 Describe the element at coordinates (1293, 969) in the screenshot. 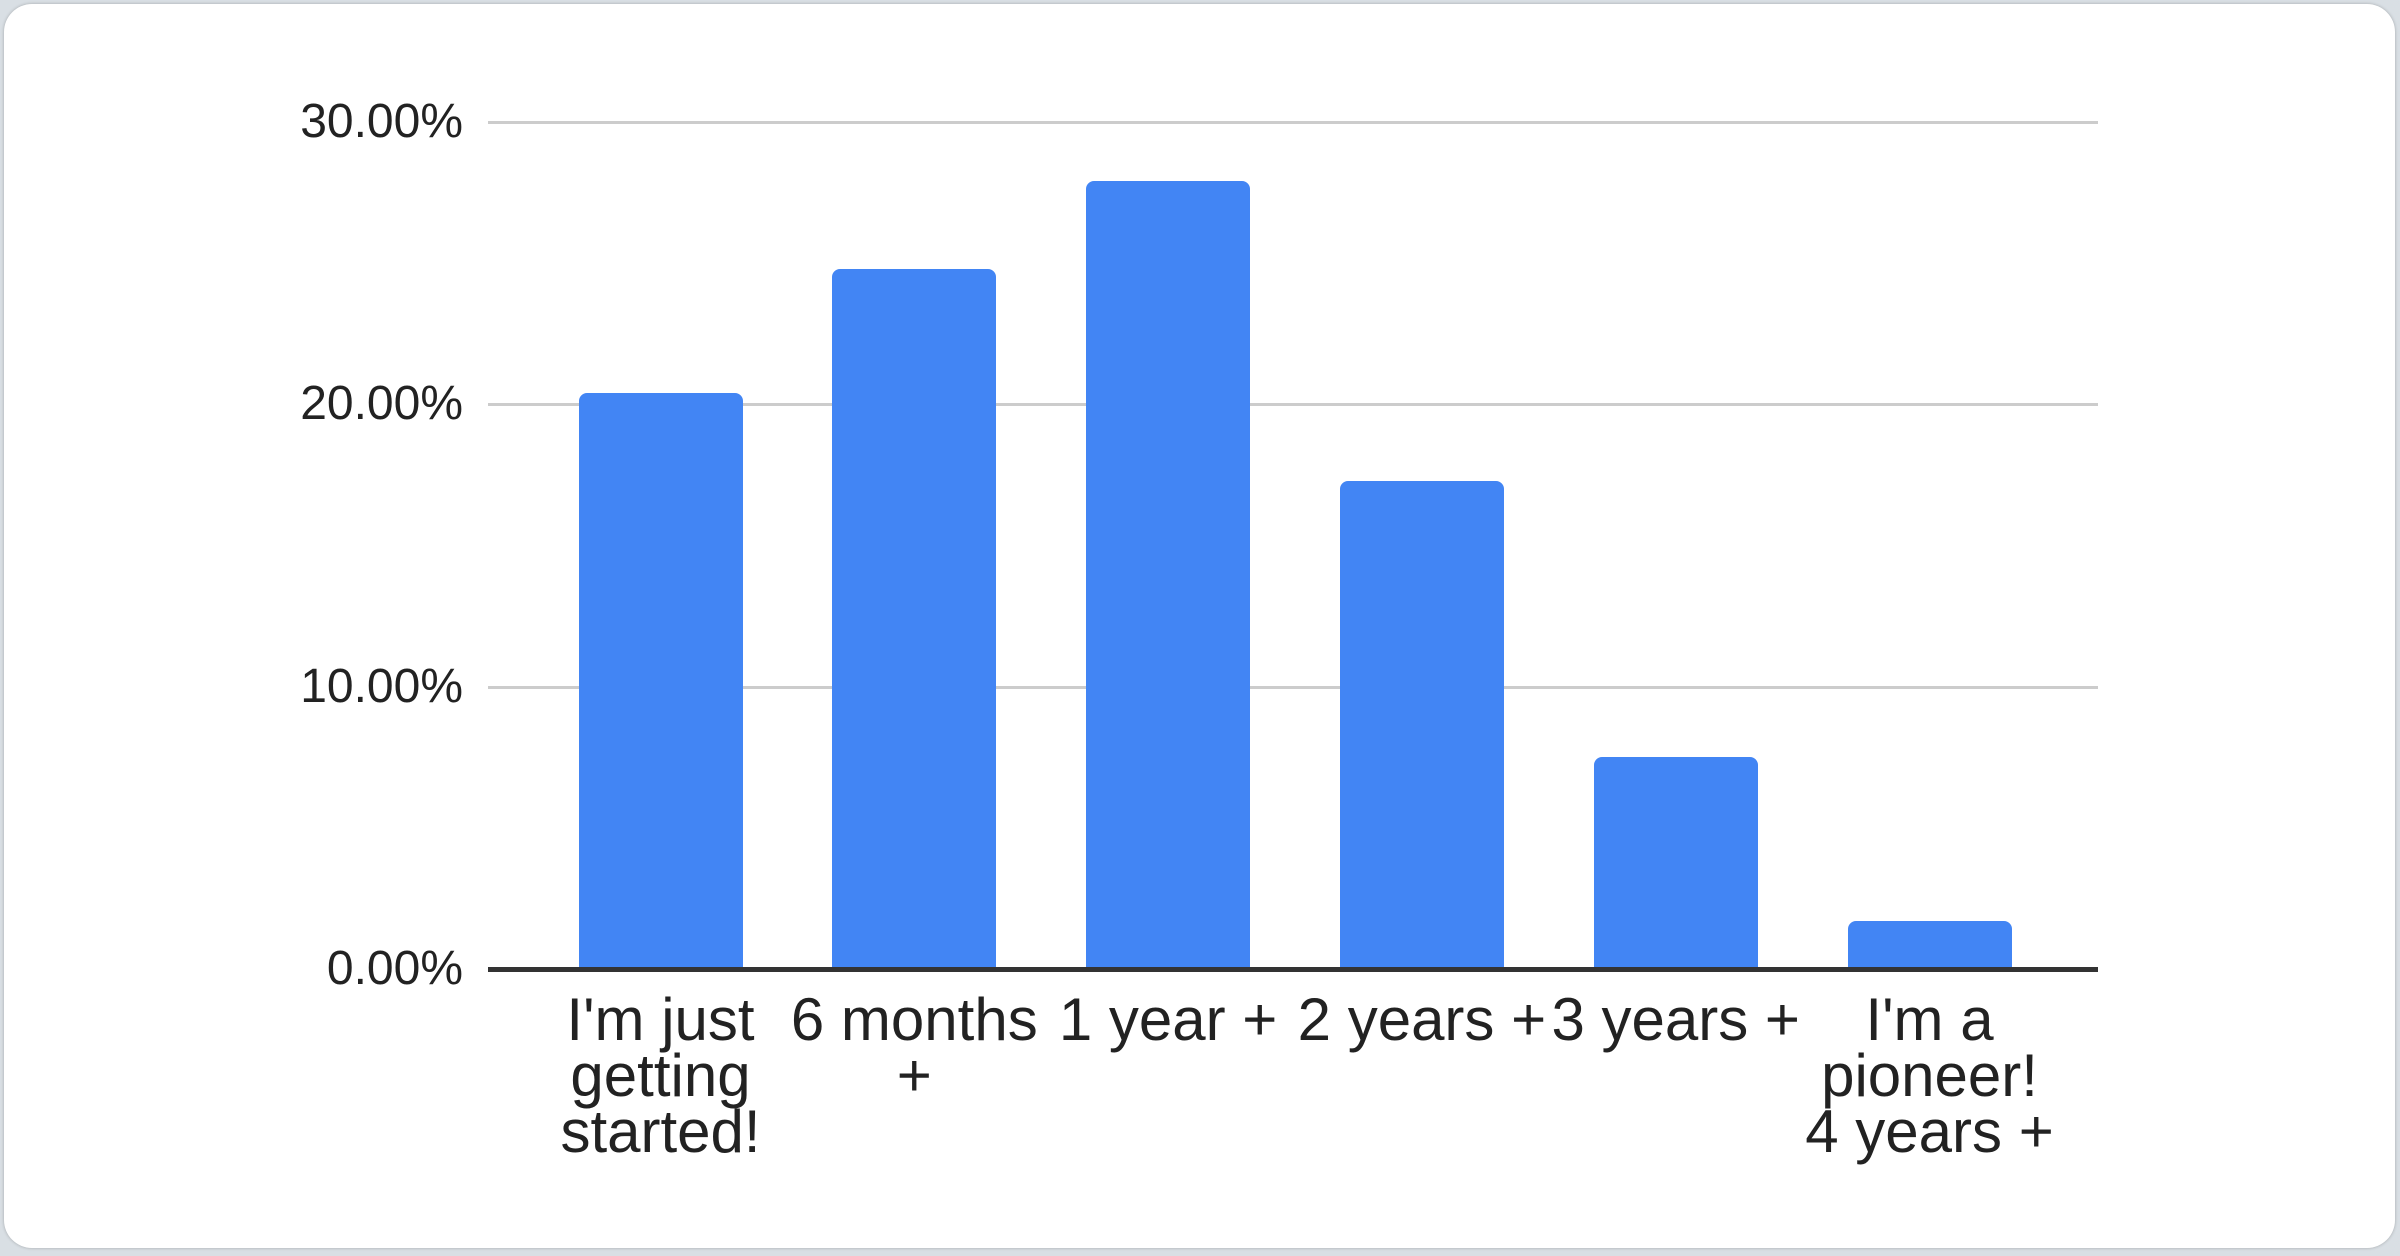

I see `x-axis-baseline` at that location.